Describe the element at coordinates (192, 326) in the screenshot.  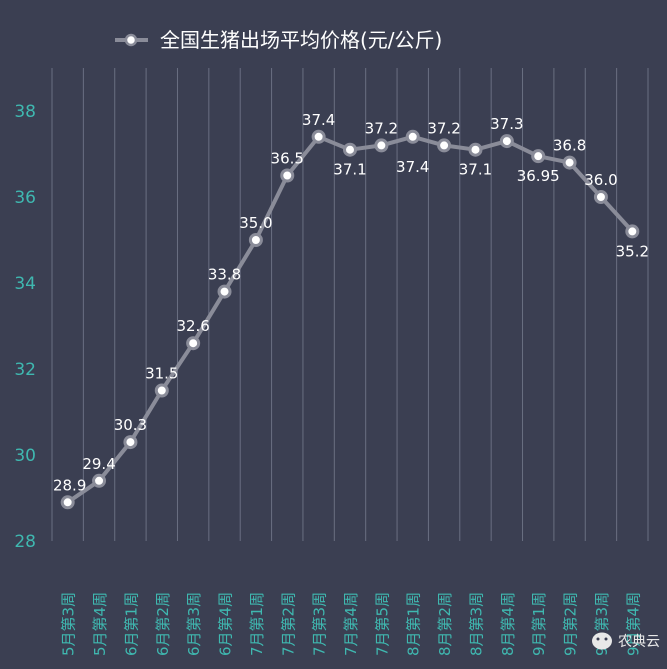
I see `data-label: 32.6` at that location.